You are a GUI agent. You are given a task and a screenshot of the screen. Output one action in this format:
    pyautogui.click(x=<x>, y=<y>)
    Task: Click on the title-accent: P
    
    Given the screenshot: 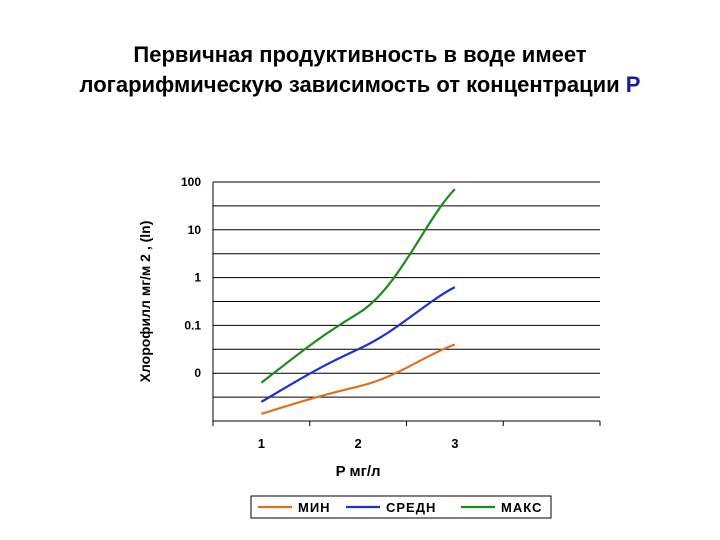 What is the action you would take?
    pyautogui.click(x=633, y=84)
    